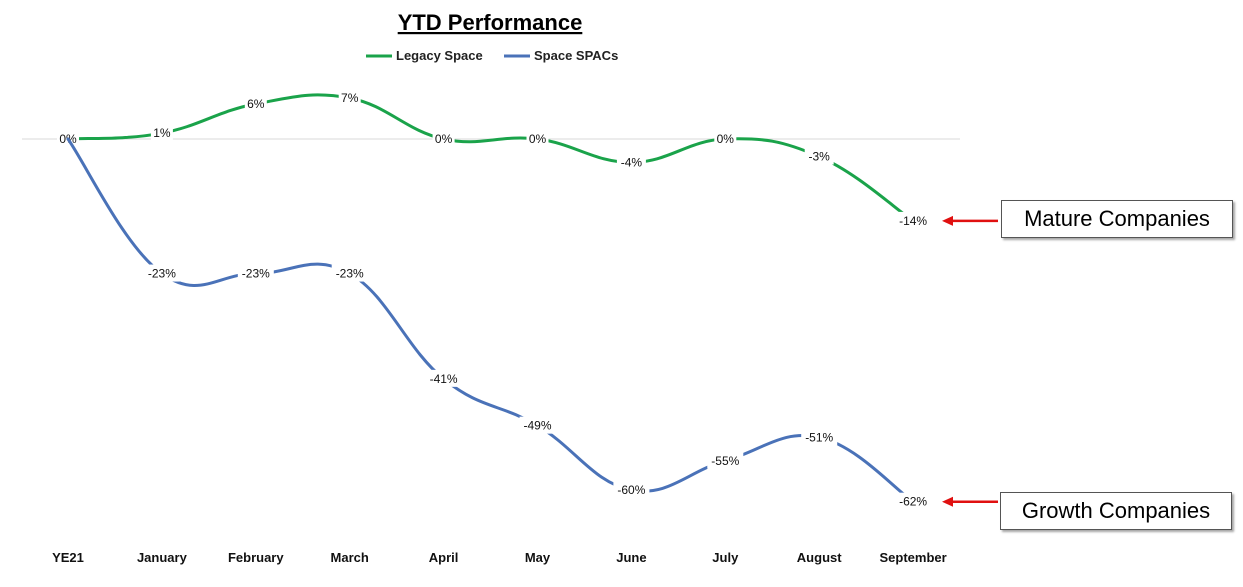  I want to click on data-label-legacy-space-february: 6%, so click(256, 104).